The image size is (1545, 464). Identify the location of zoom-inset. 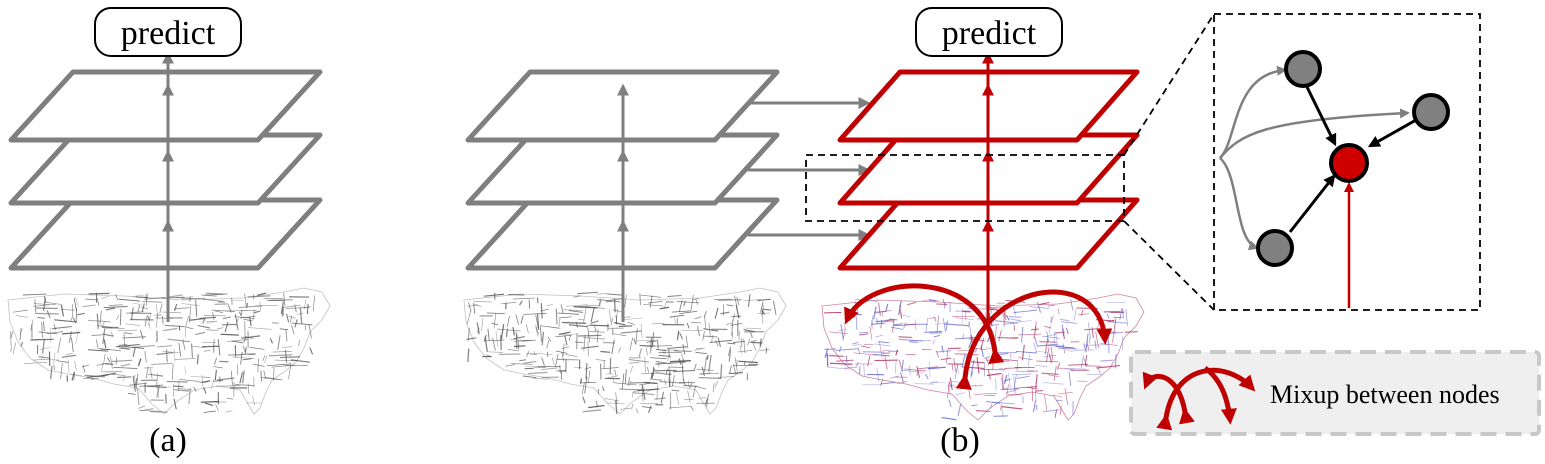
(1347, 162).